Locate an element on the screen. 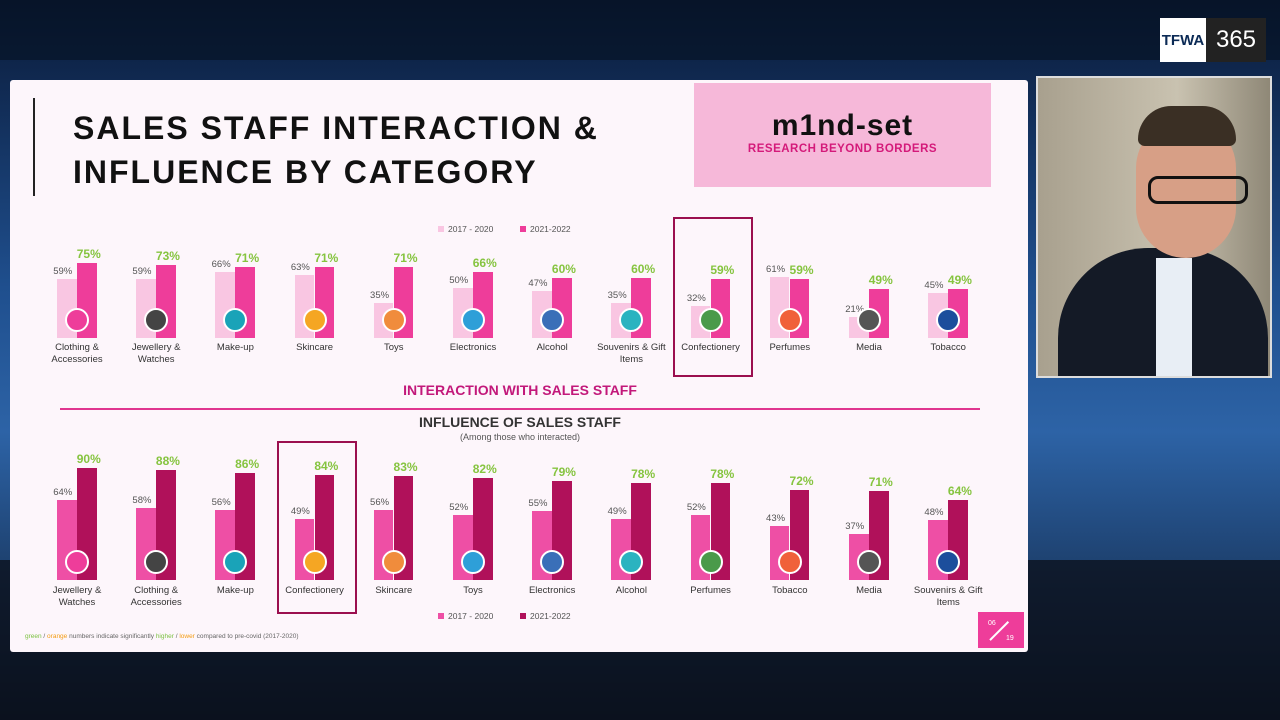 Image resolution: width=1280 pixels, height=720 pixels. category-label: Alcohol is located at coordinates (552, 347).